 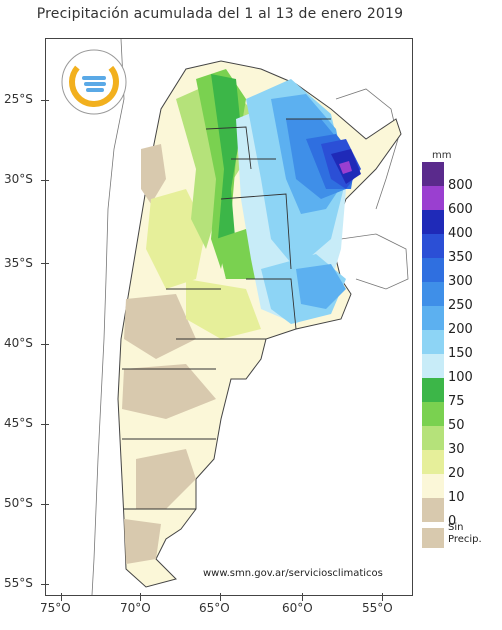 What do you see at coordinates (135, 608) in the screenshot?
I see `lon-label: 70°O` at bounding box center [135, 608].